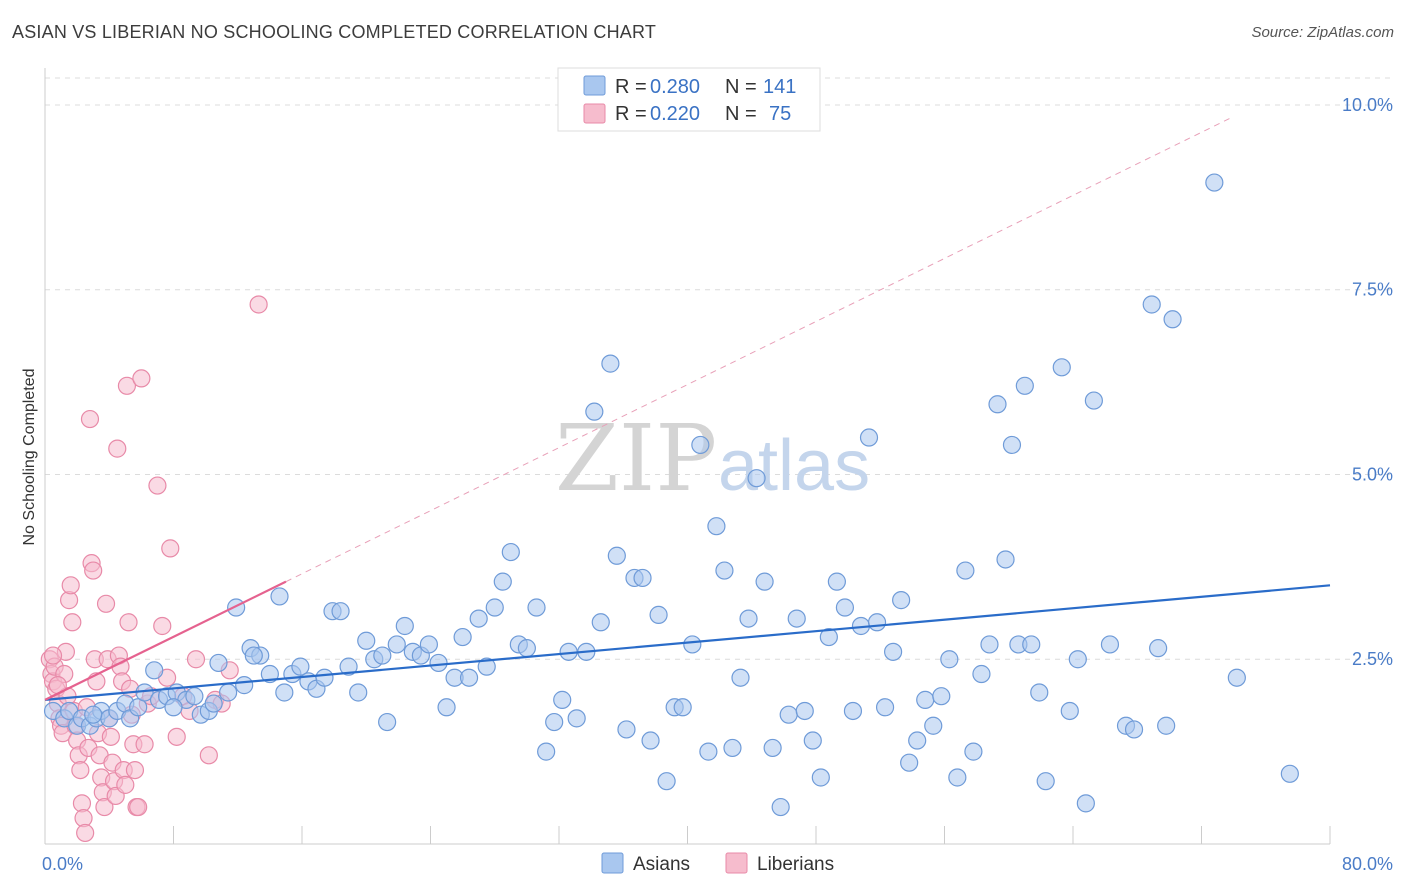 Image resolution: width=1406 pixels, height=892 pixels. What do you see at coordinates (736, 863) in the screenshot?
I see `bottom-legend-swatch-liberians` at bounding box center [736, 863].